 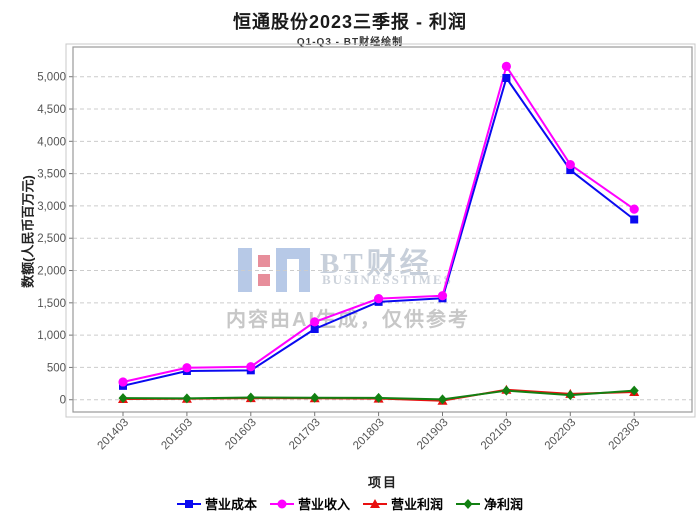 I want to click on x-tick-label: 202203, so click(x=561, y=435).